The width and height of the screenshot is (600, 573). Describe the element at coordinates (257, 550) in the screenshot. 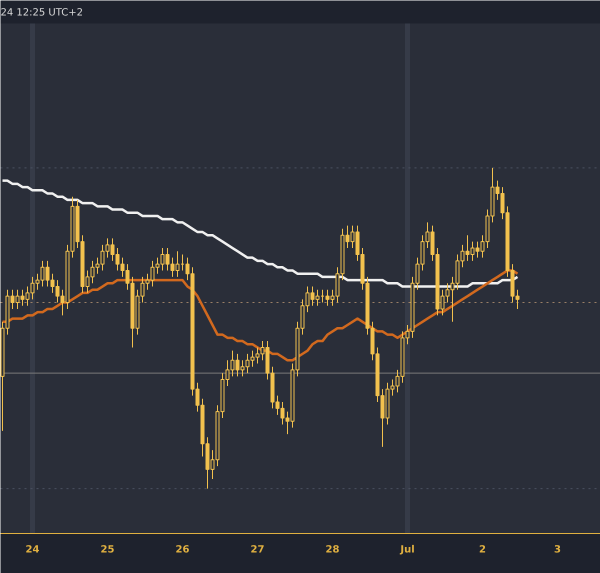

I see `x-tick-label: 27` at that location.